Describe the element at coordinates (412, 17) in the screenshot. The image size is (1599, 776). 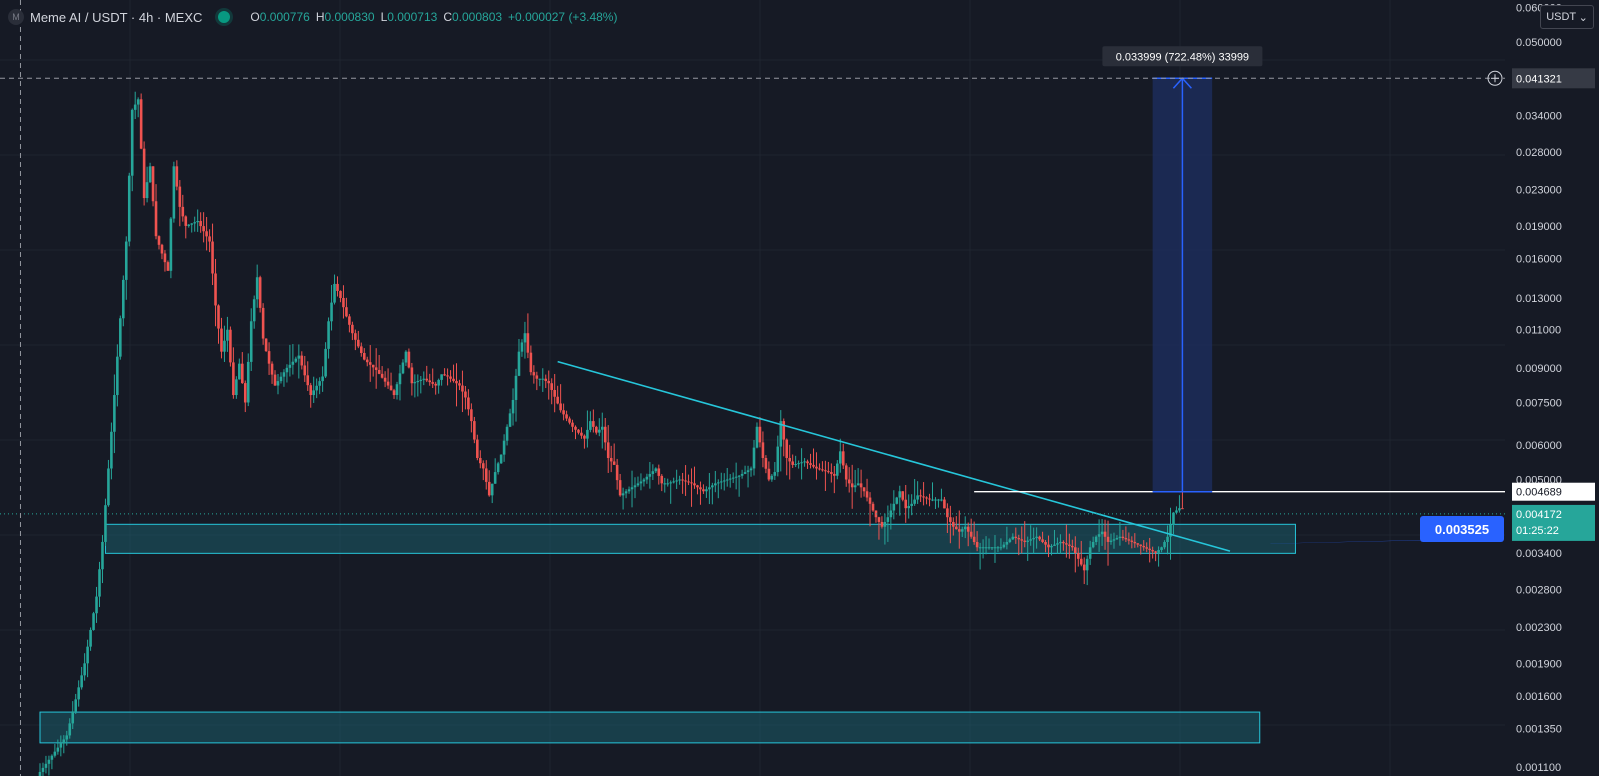
I see `low-value: 0.000713` at that location.